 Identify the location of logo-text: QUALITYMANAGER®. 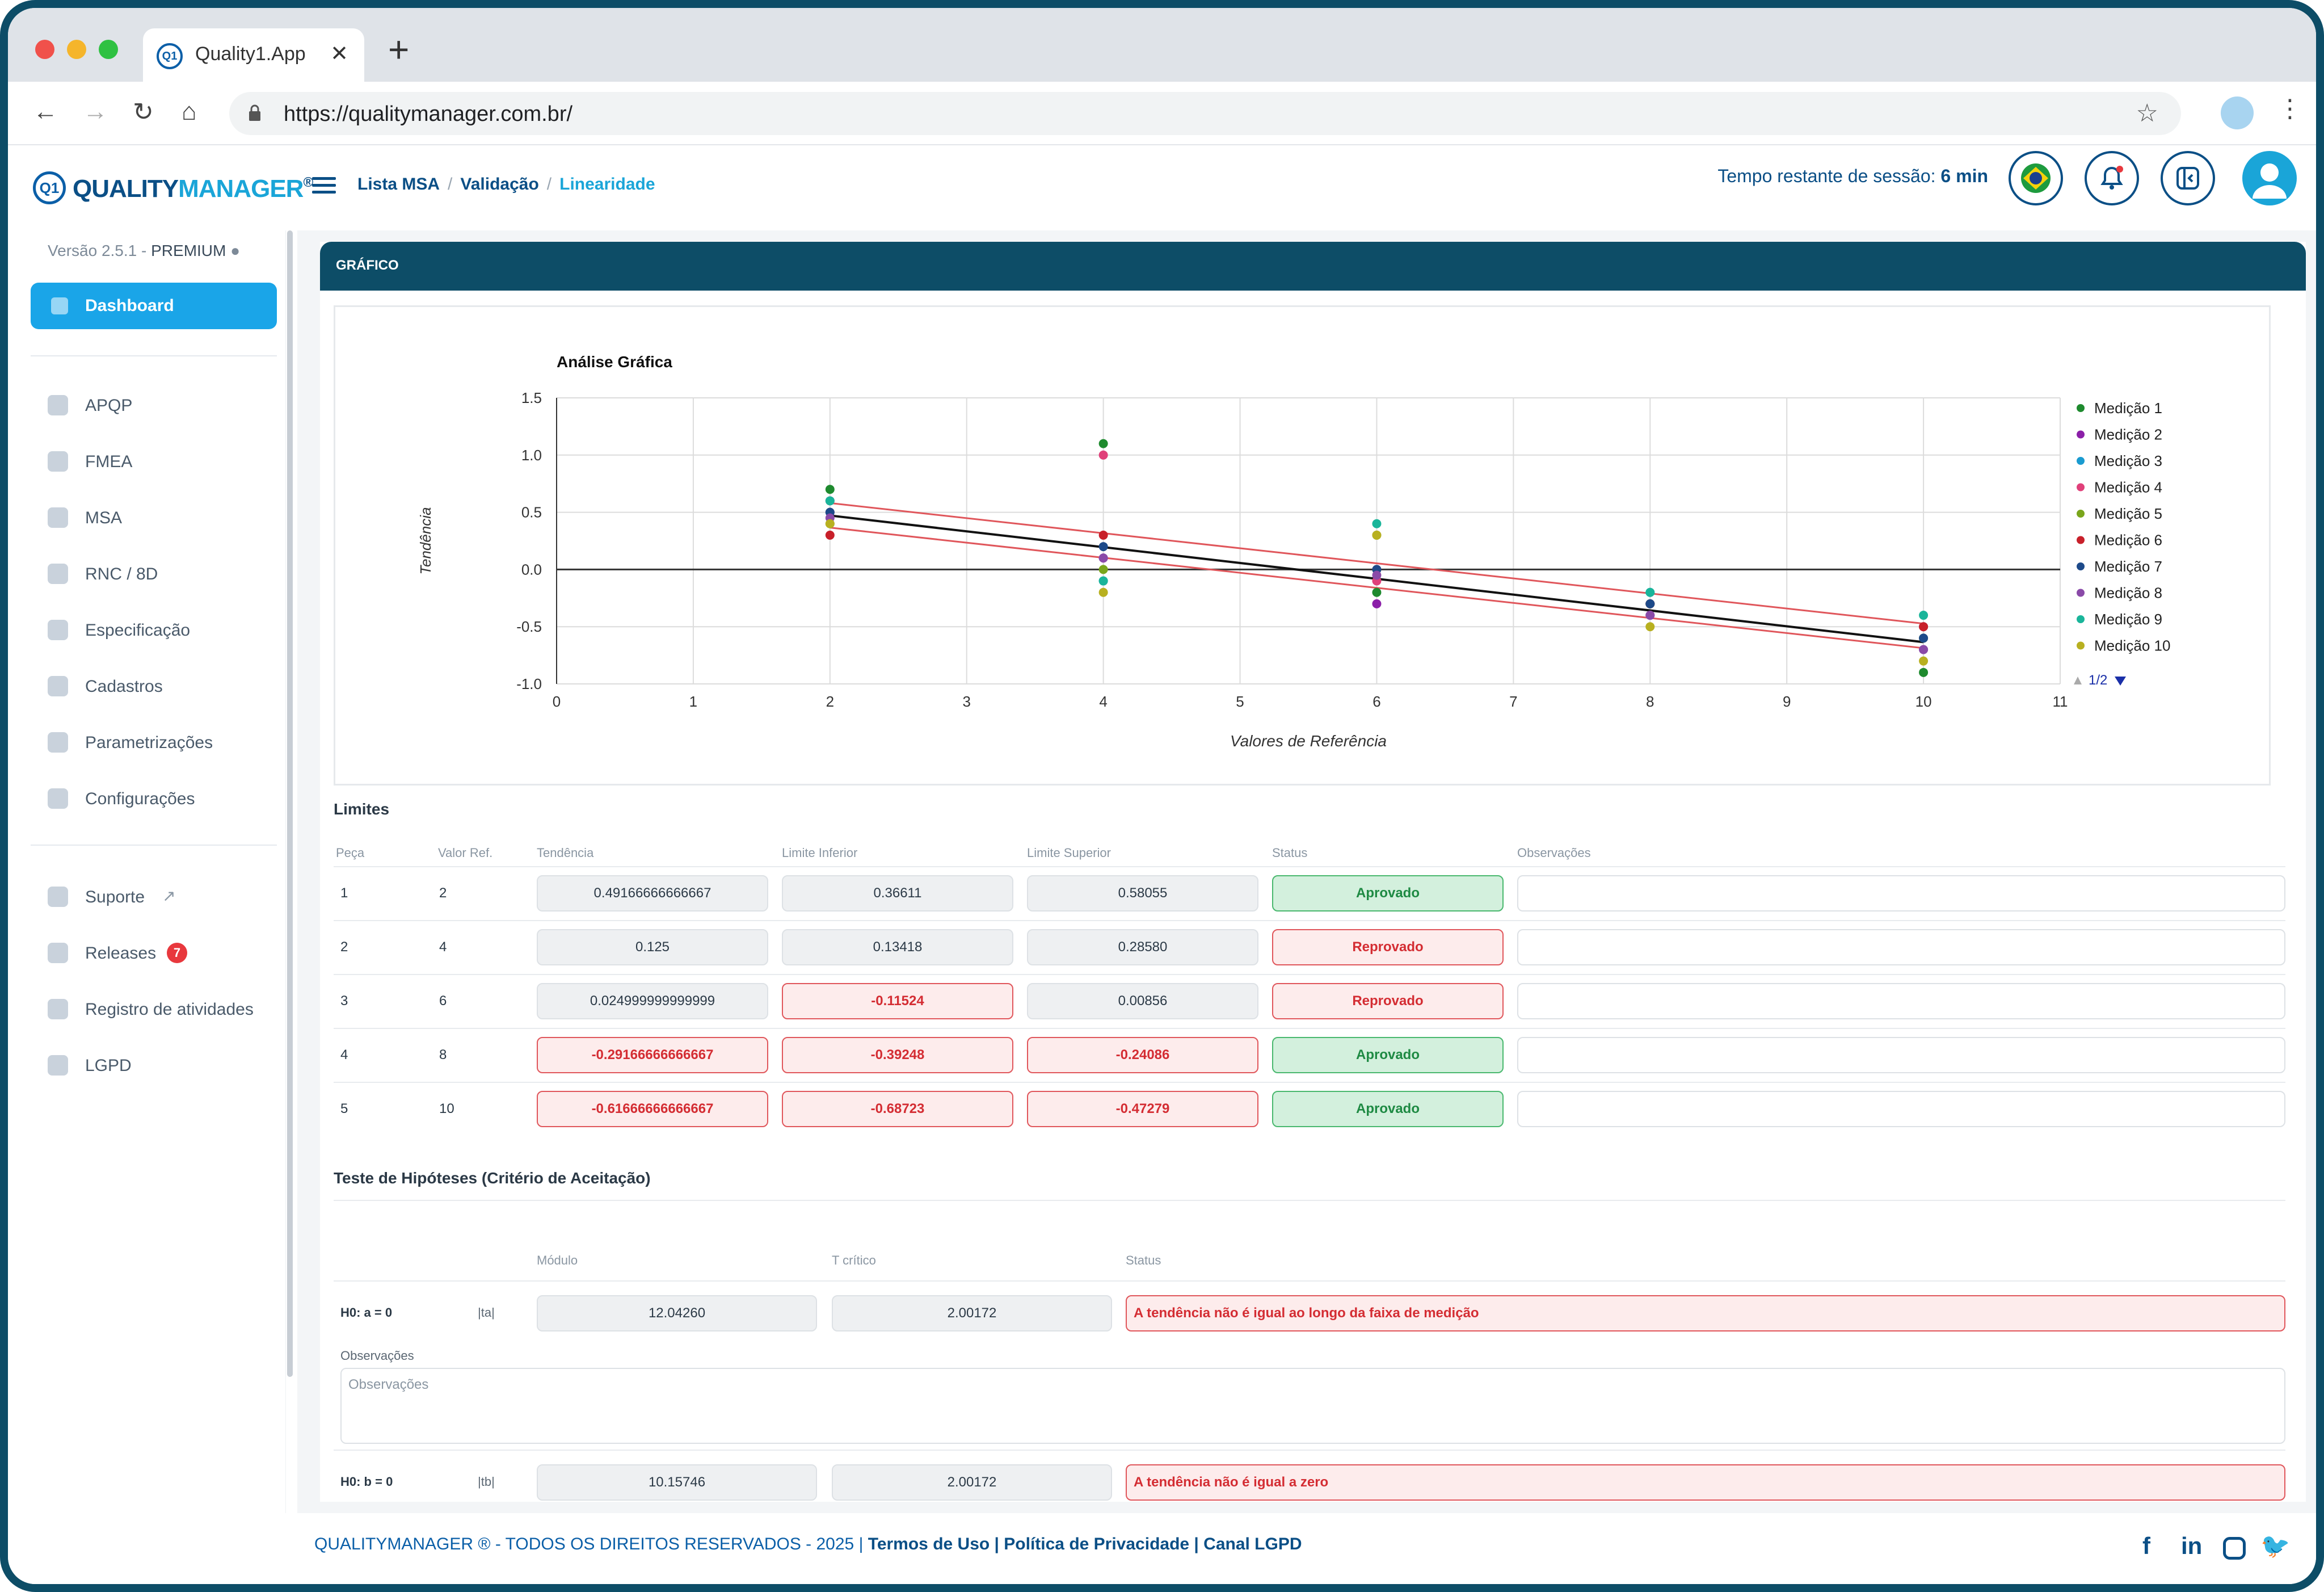
(193, 189).